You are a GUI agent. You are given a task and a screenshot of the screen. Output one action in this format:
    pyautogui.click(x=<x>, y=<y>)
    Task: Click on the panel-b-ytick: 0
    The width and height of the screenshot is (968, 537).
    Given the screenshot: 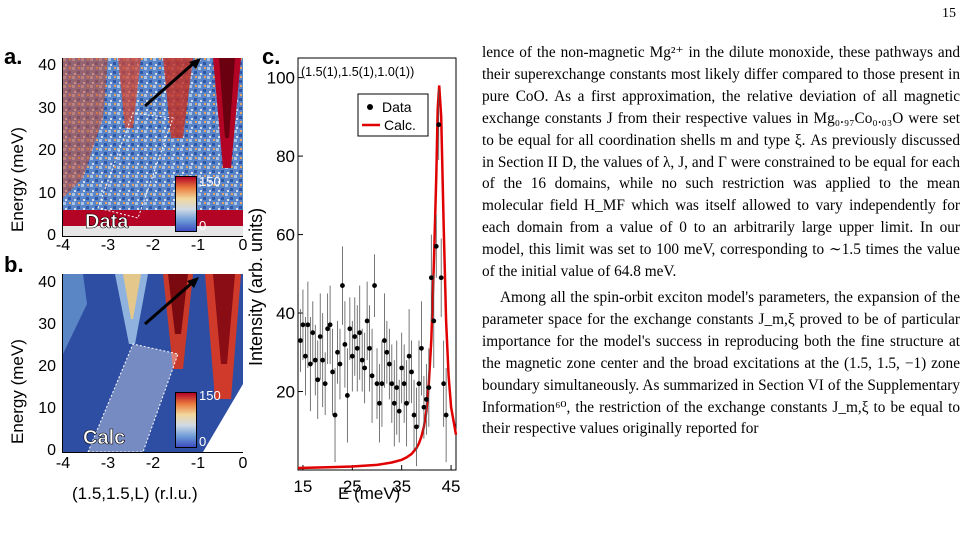 What is the action you would take?
    pyautogui.click(x=51, y=450)
    